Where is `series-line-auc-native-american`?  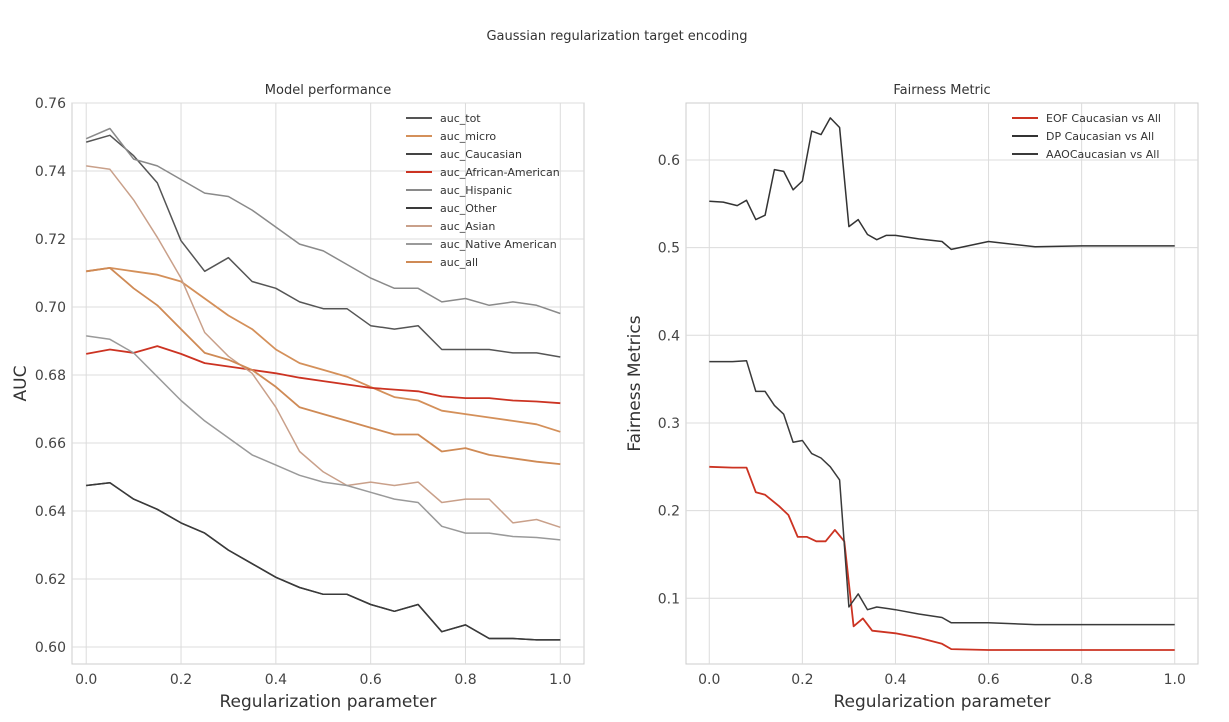 series-line-auc-native-american is located at coordinates (323, 438).